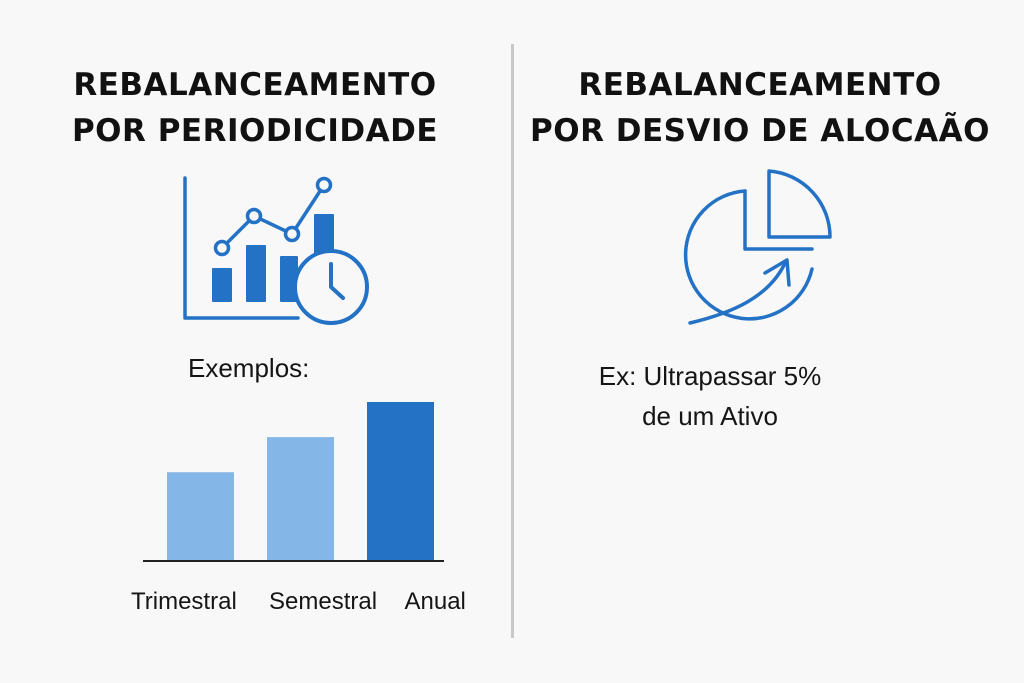  Describe the element at coordinates (276, 250) in the screenshot. I see `growth-chart-with-clock-icon` at that location.